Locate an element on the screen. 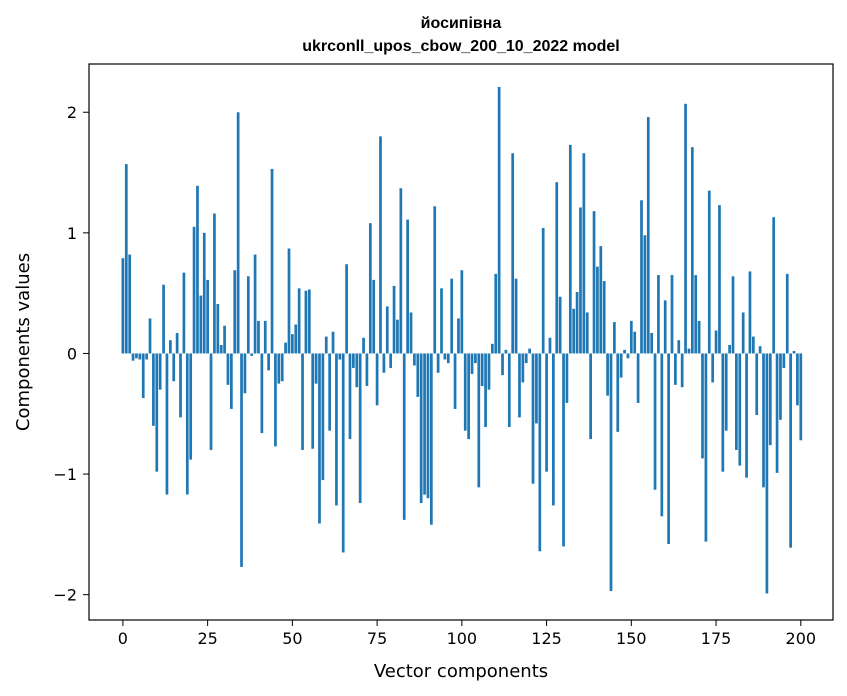 This screenshot has height=696, width=847. x-tick-label: 75 is located at coordinates (377, 638).